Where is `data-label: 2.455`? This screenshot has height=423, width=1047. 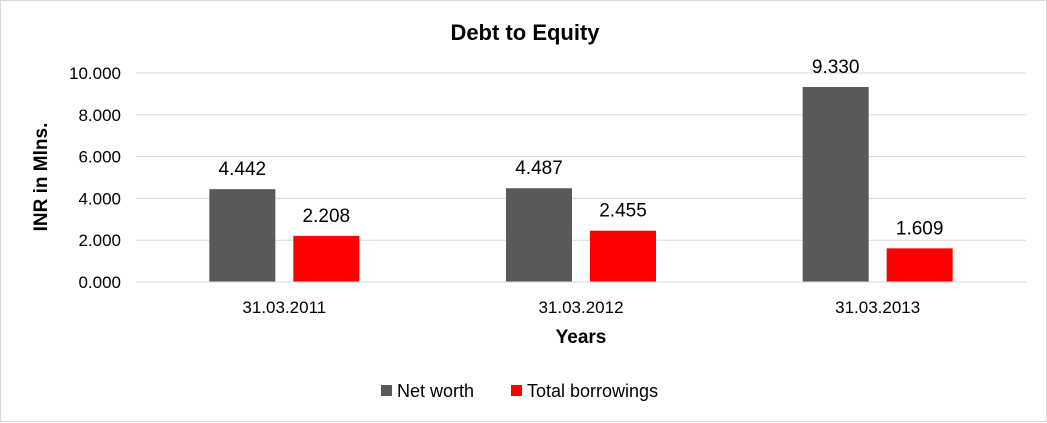 data-label: 2.455 is located at coordinates (623, 211).